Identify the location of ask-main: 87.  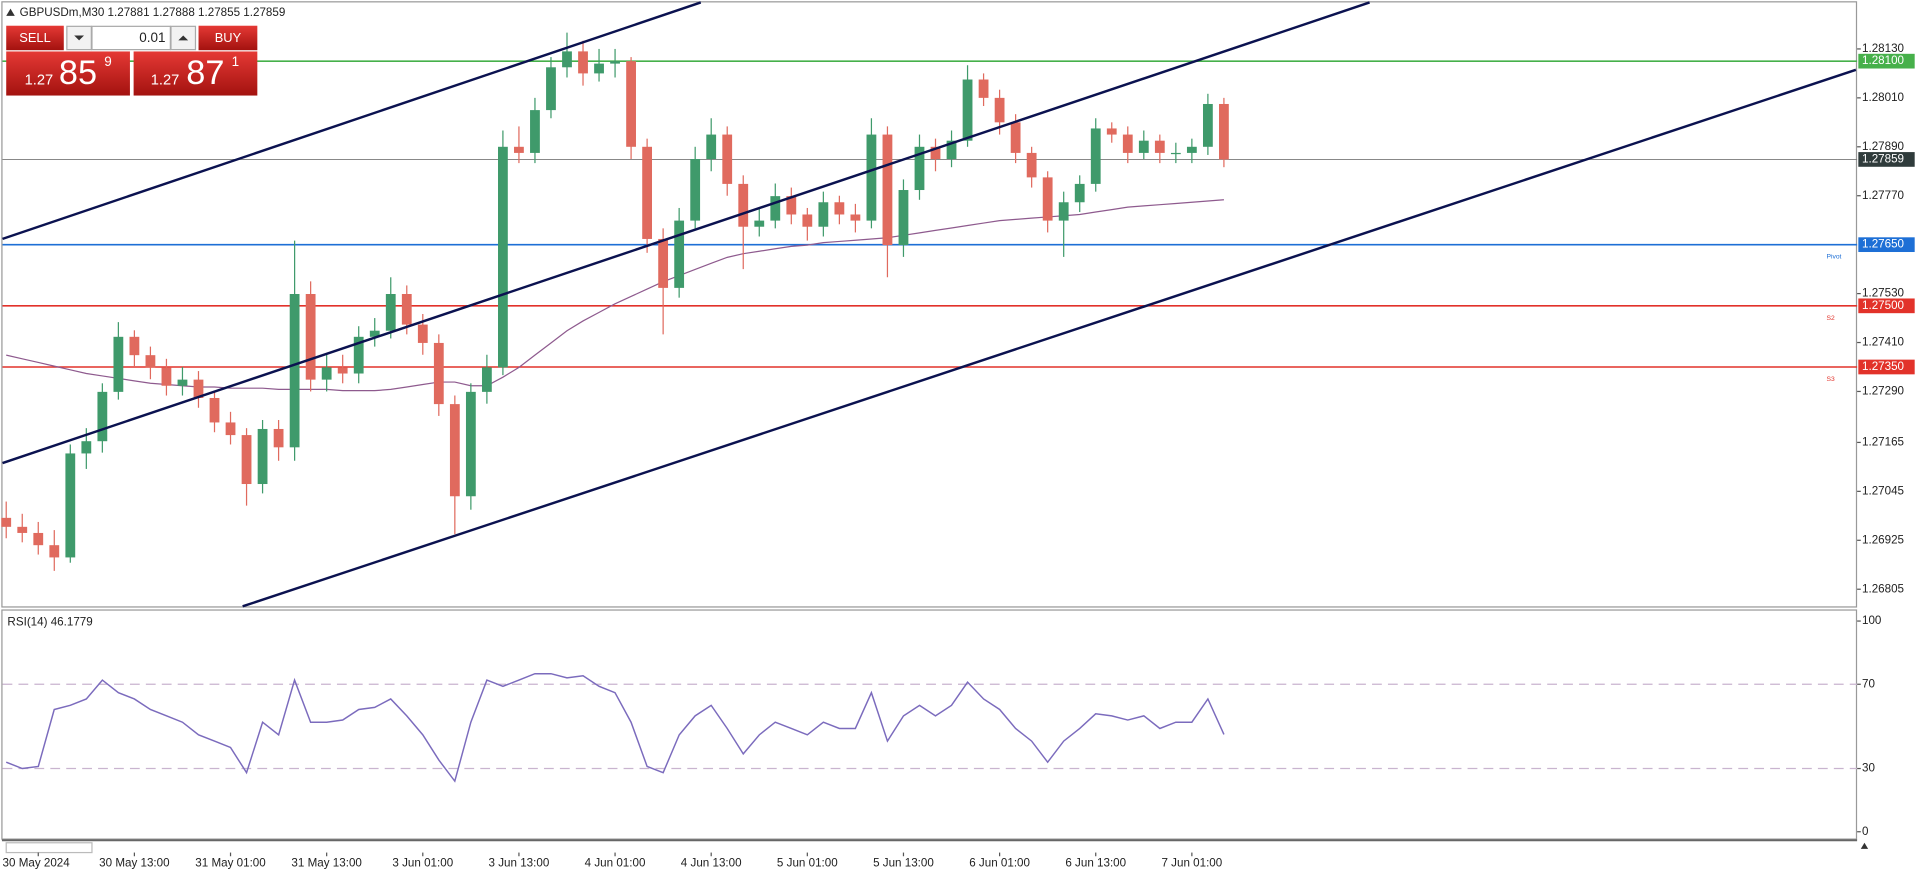
(205, 73).